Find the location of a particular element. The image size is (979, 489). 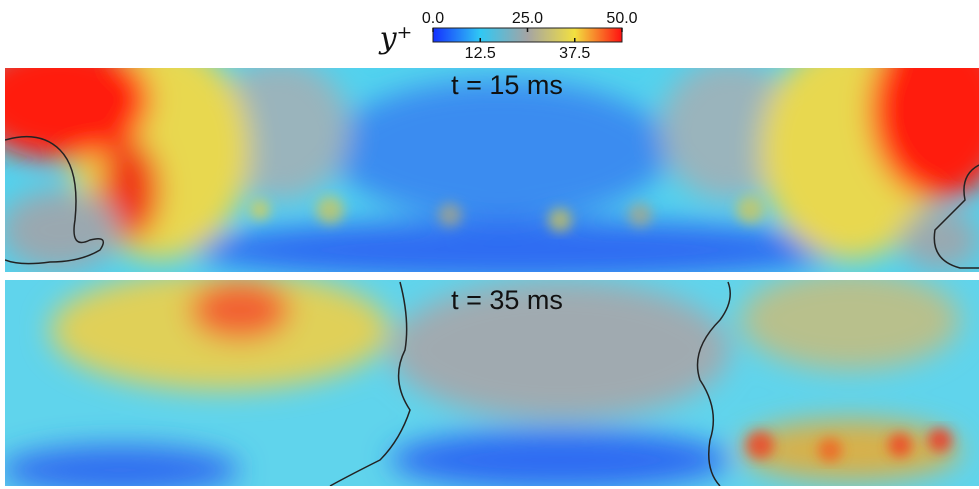

colorbar-tick-label: 50.0 is located at coordinates (621, 18).